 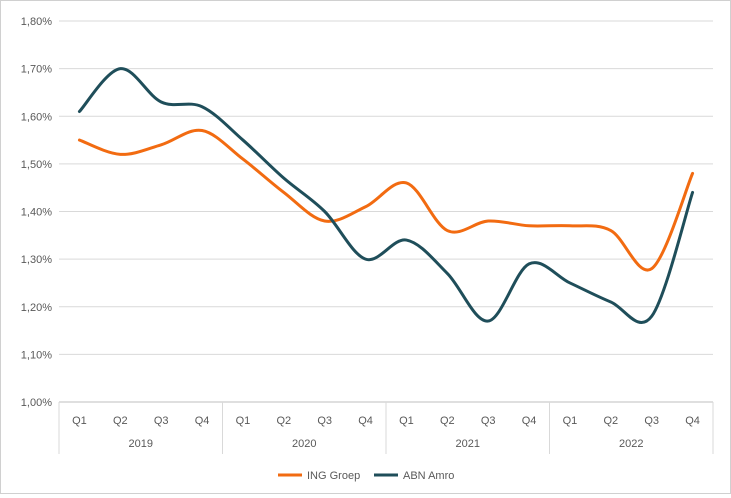 I want to click on y-tick-label: 1,60%, so click(x=36, y=117).